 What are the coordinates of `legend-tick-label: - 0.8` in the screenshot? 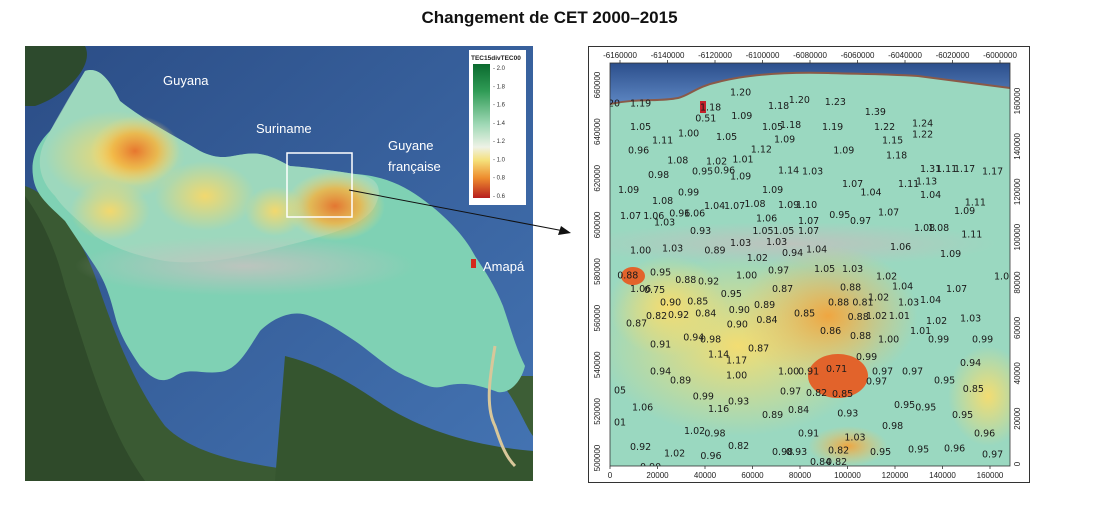 It's located at (499, 179).